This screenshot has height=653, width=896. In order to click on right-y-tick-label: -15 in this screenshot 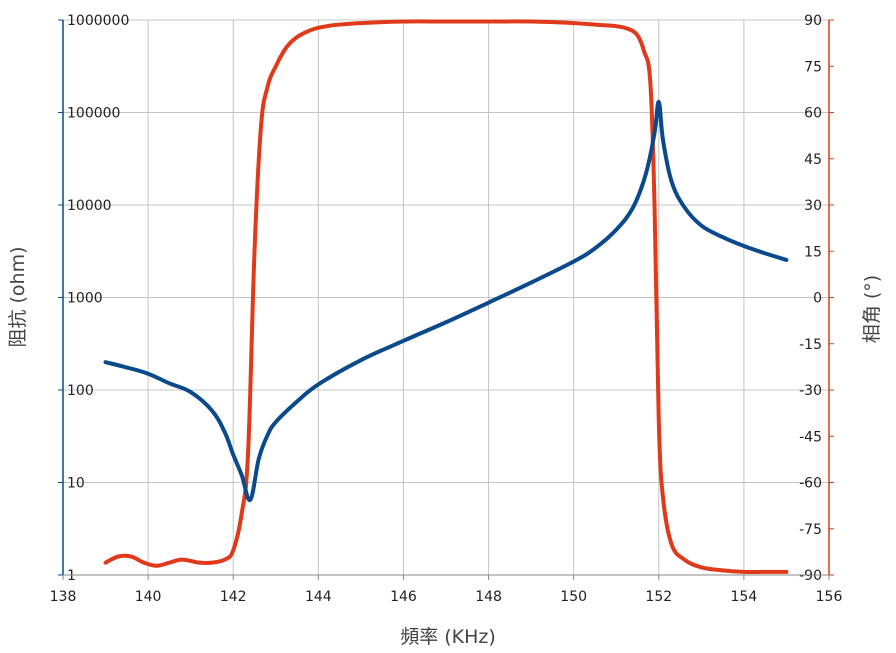, I will do `click(810, 345)`.